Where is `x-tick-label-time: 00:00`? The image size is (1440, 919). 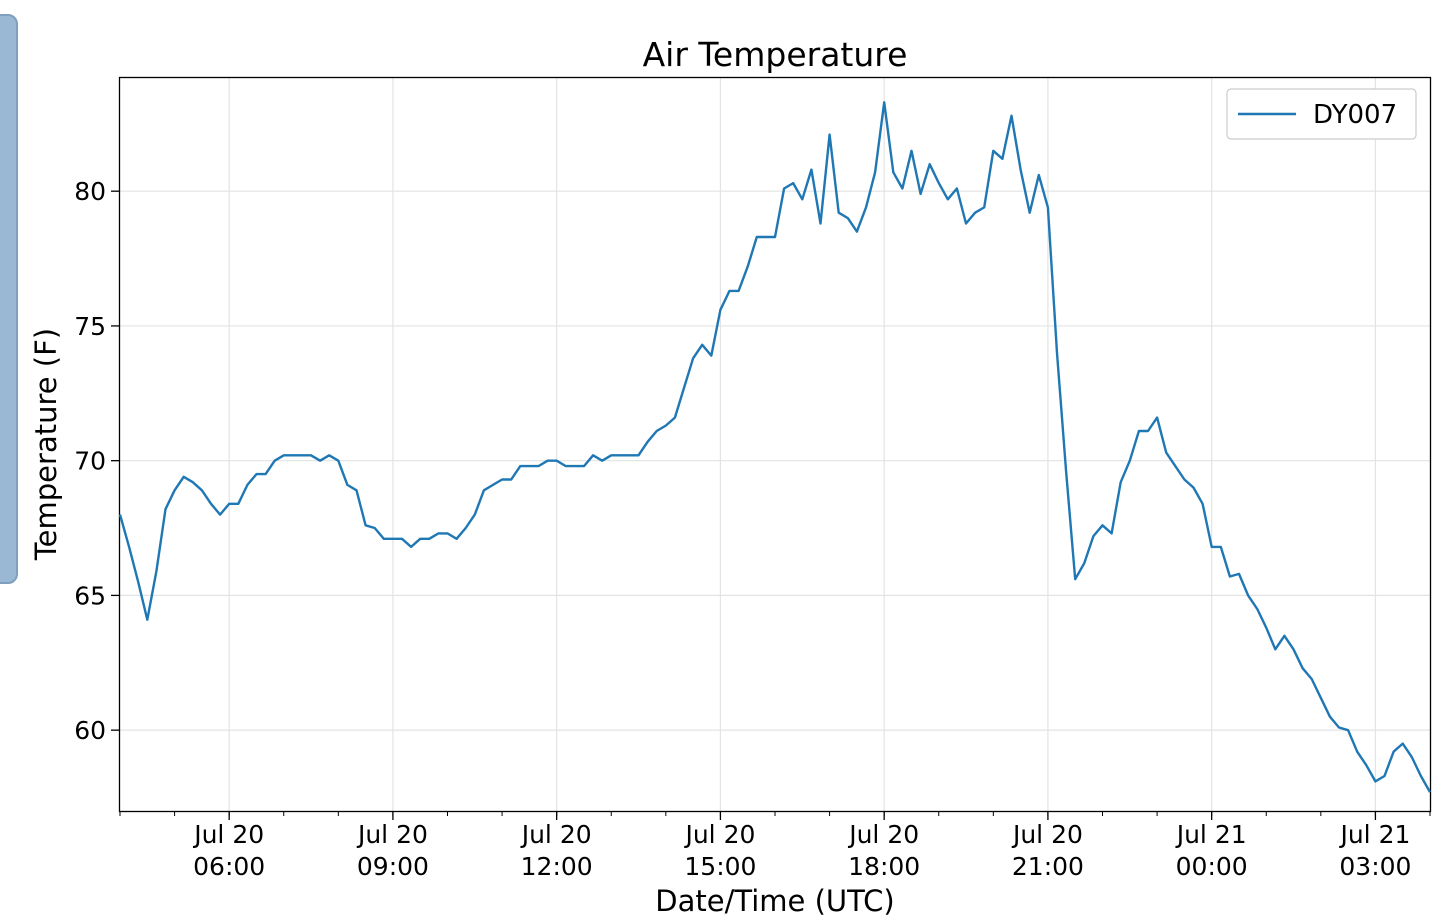
x-tick-label-time: 00:00 is located at coordinates (1212, 866).